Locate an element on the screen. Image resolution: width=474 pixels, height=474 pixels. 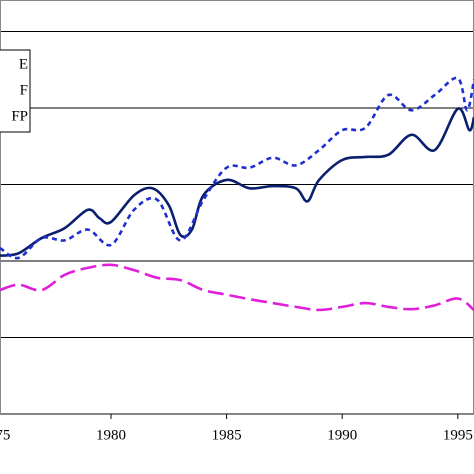
x-tick-label: 1980 is located at coordinates (111, 435).